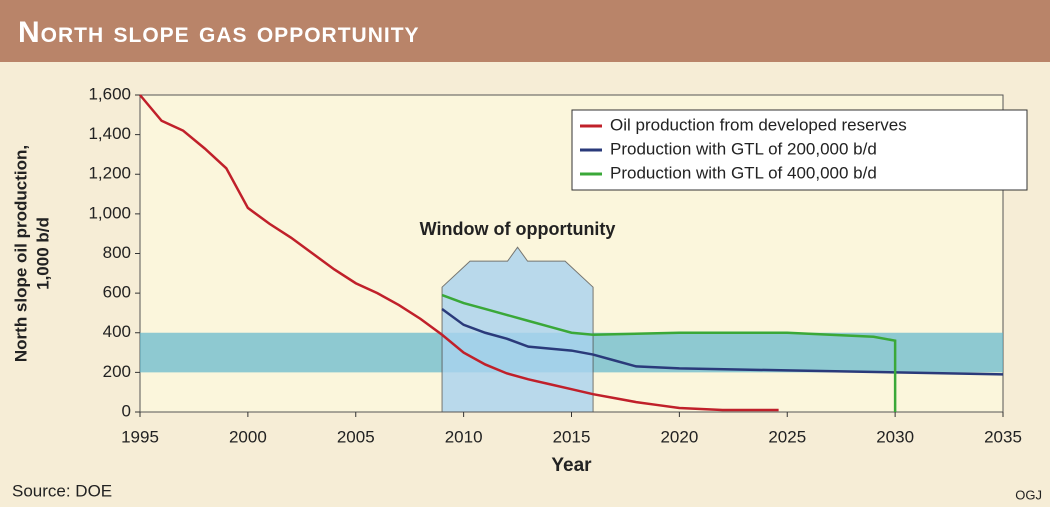 The height and width of the screenshot is (507, 1050). I want to click on x-tick-label: 2015, so click(572, 436).